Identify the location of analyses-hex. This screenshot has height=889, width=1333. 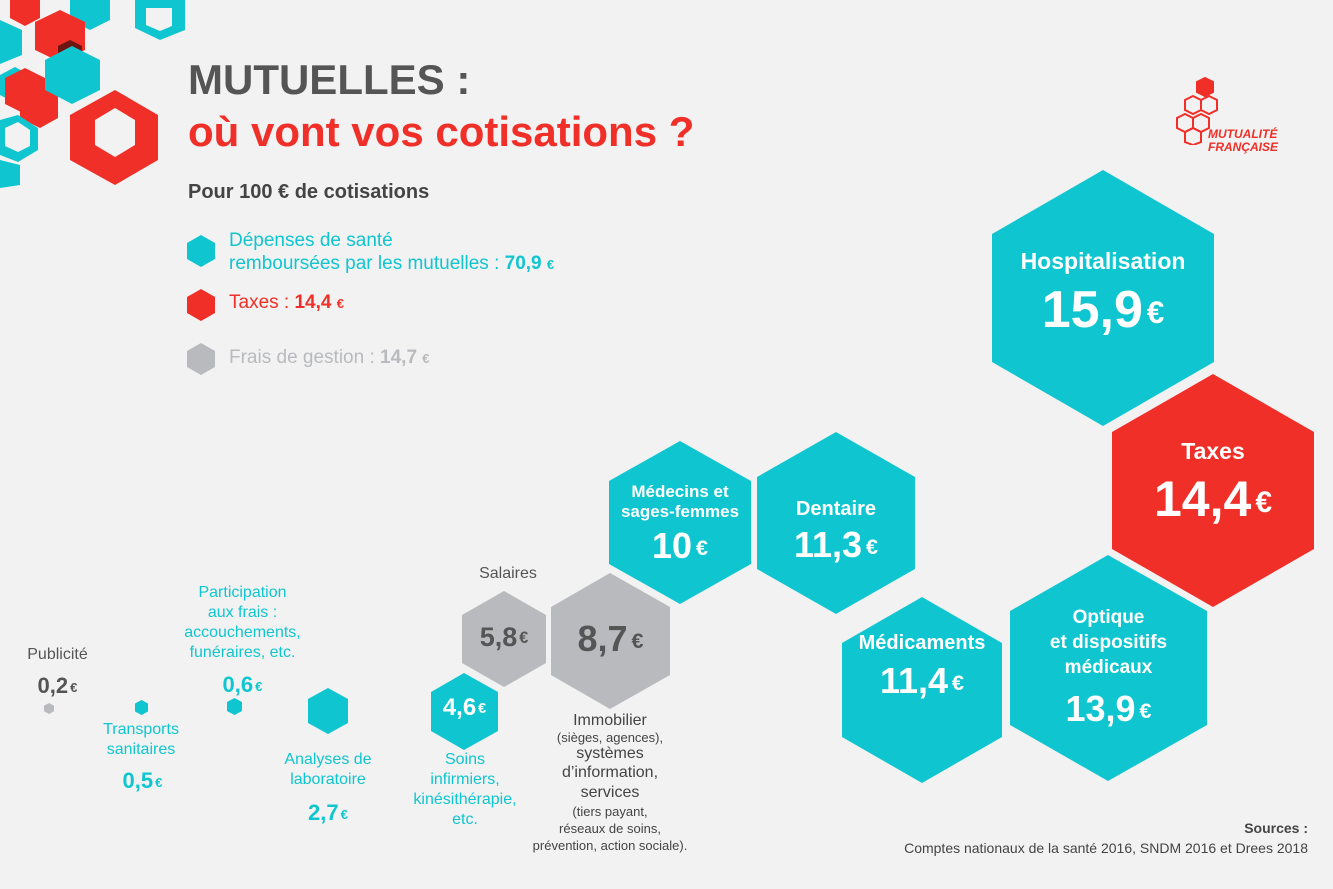
(328, 711).